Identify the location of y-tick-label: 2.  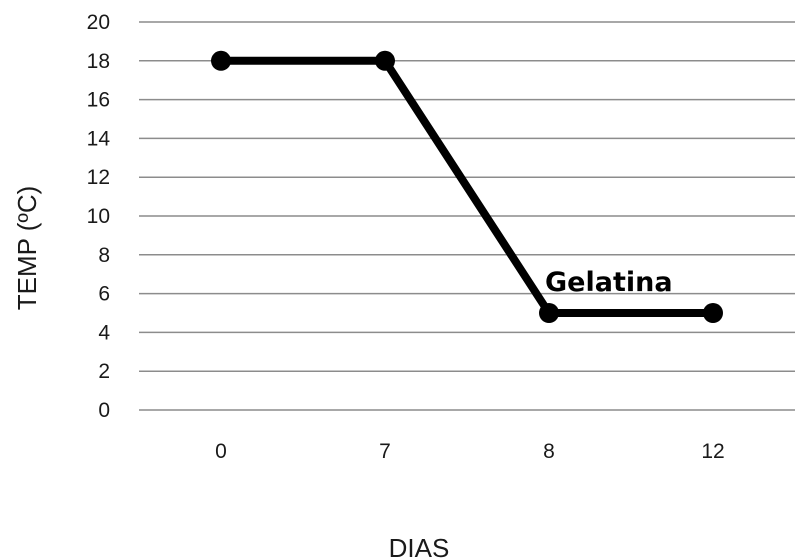
(104, 371).